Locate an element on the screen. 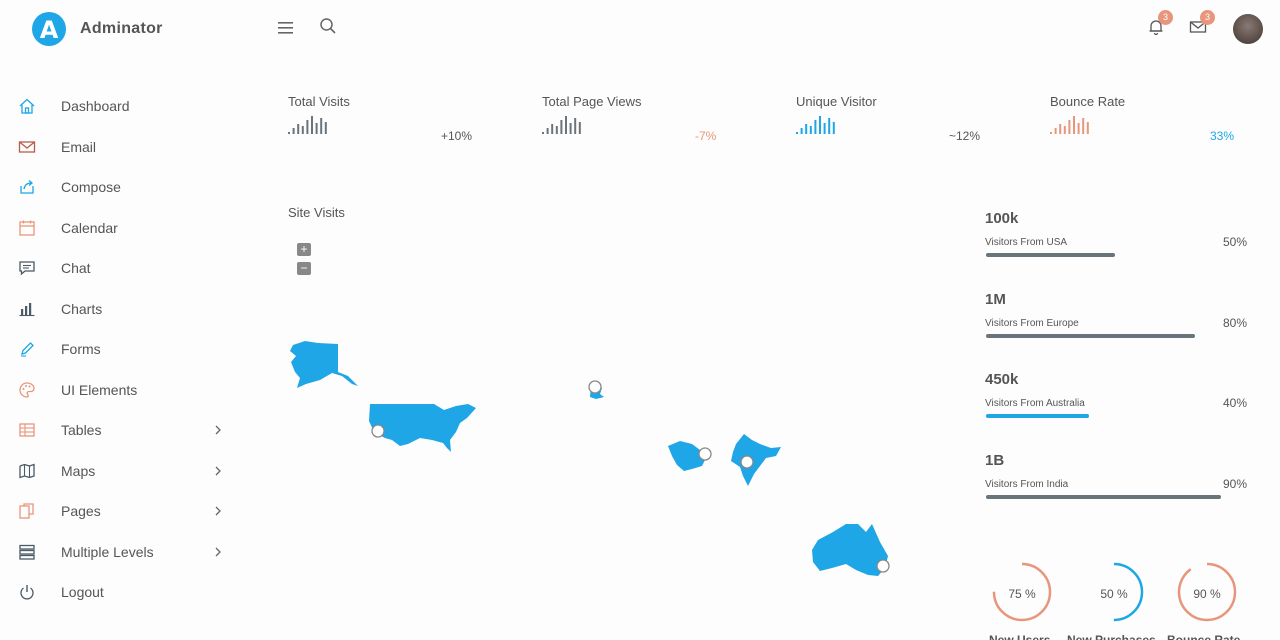  stat-card-unique-visitor: Unique Visitor ~12% is located at coordinates (896, 122).